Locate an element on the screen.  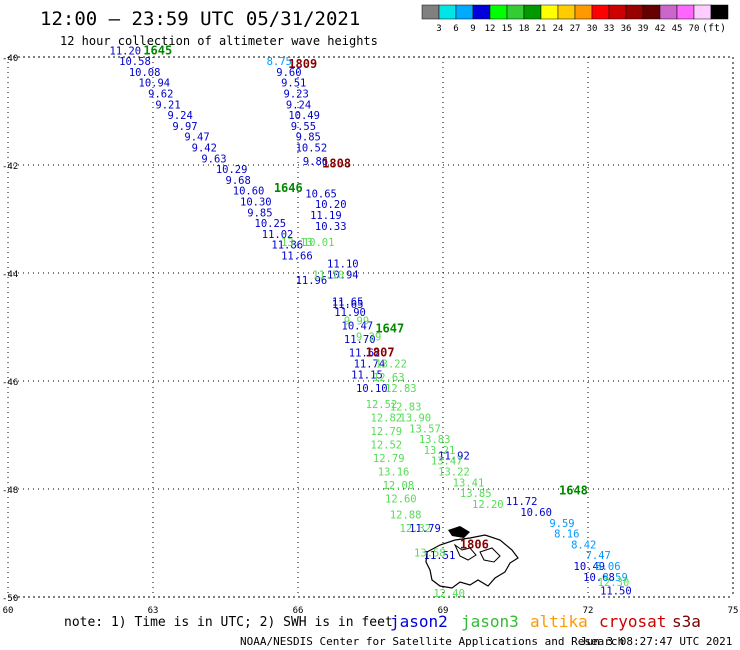
swh-value-label: 13.21 is located at coordinates (440, 451).